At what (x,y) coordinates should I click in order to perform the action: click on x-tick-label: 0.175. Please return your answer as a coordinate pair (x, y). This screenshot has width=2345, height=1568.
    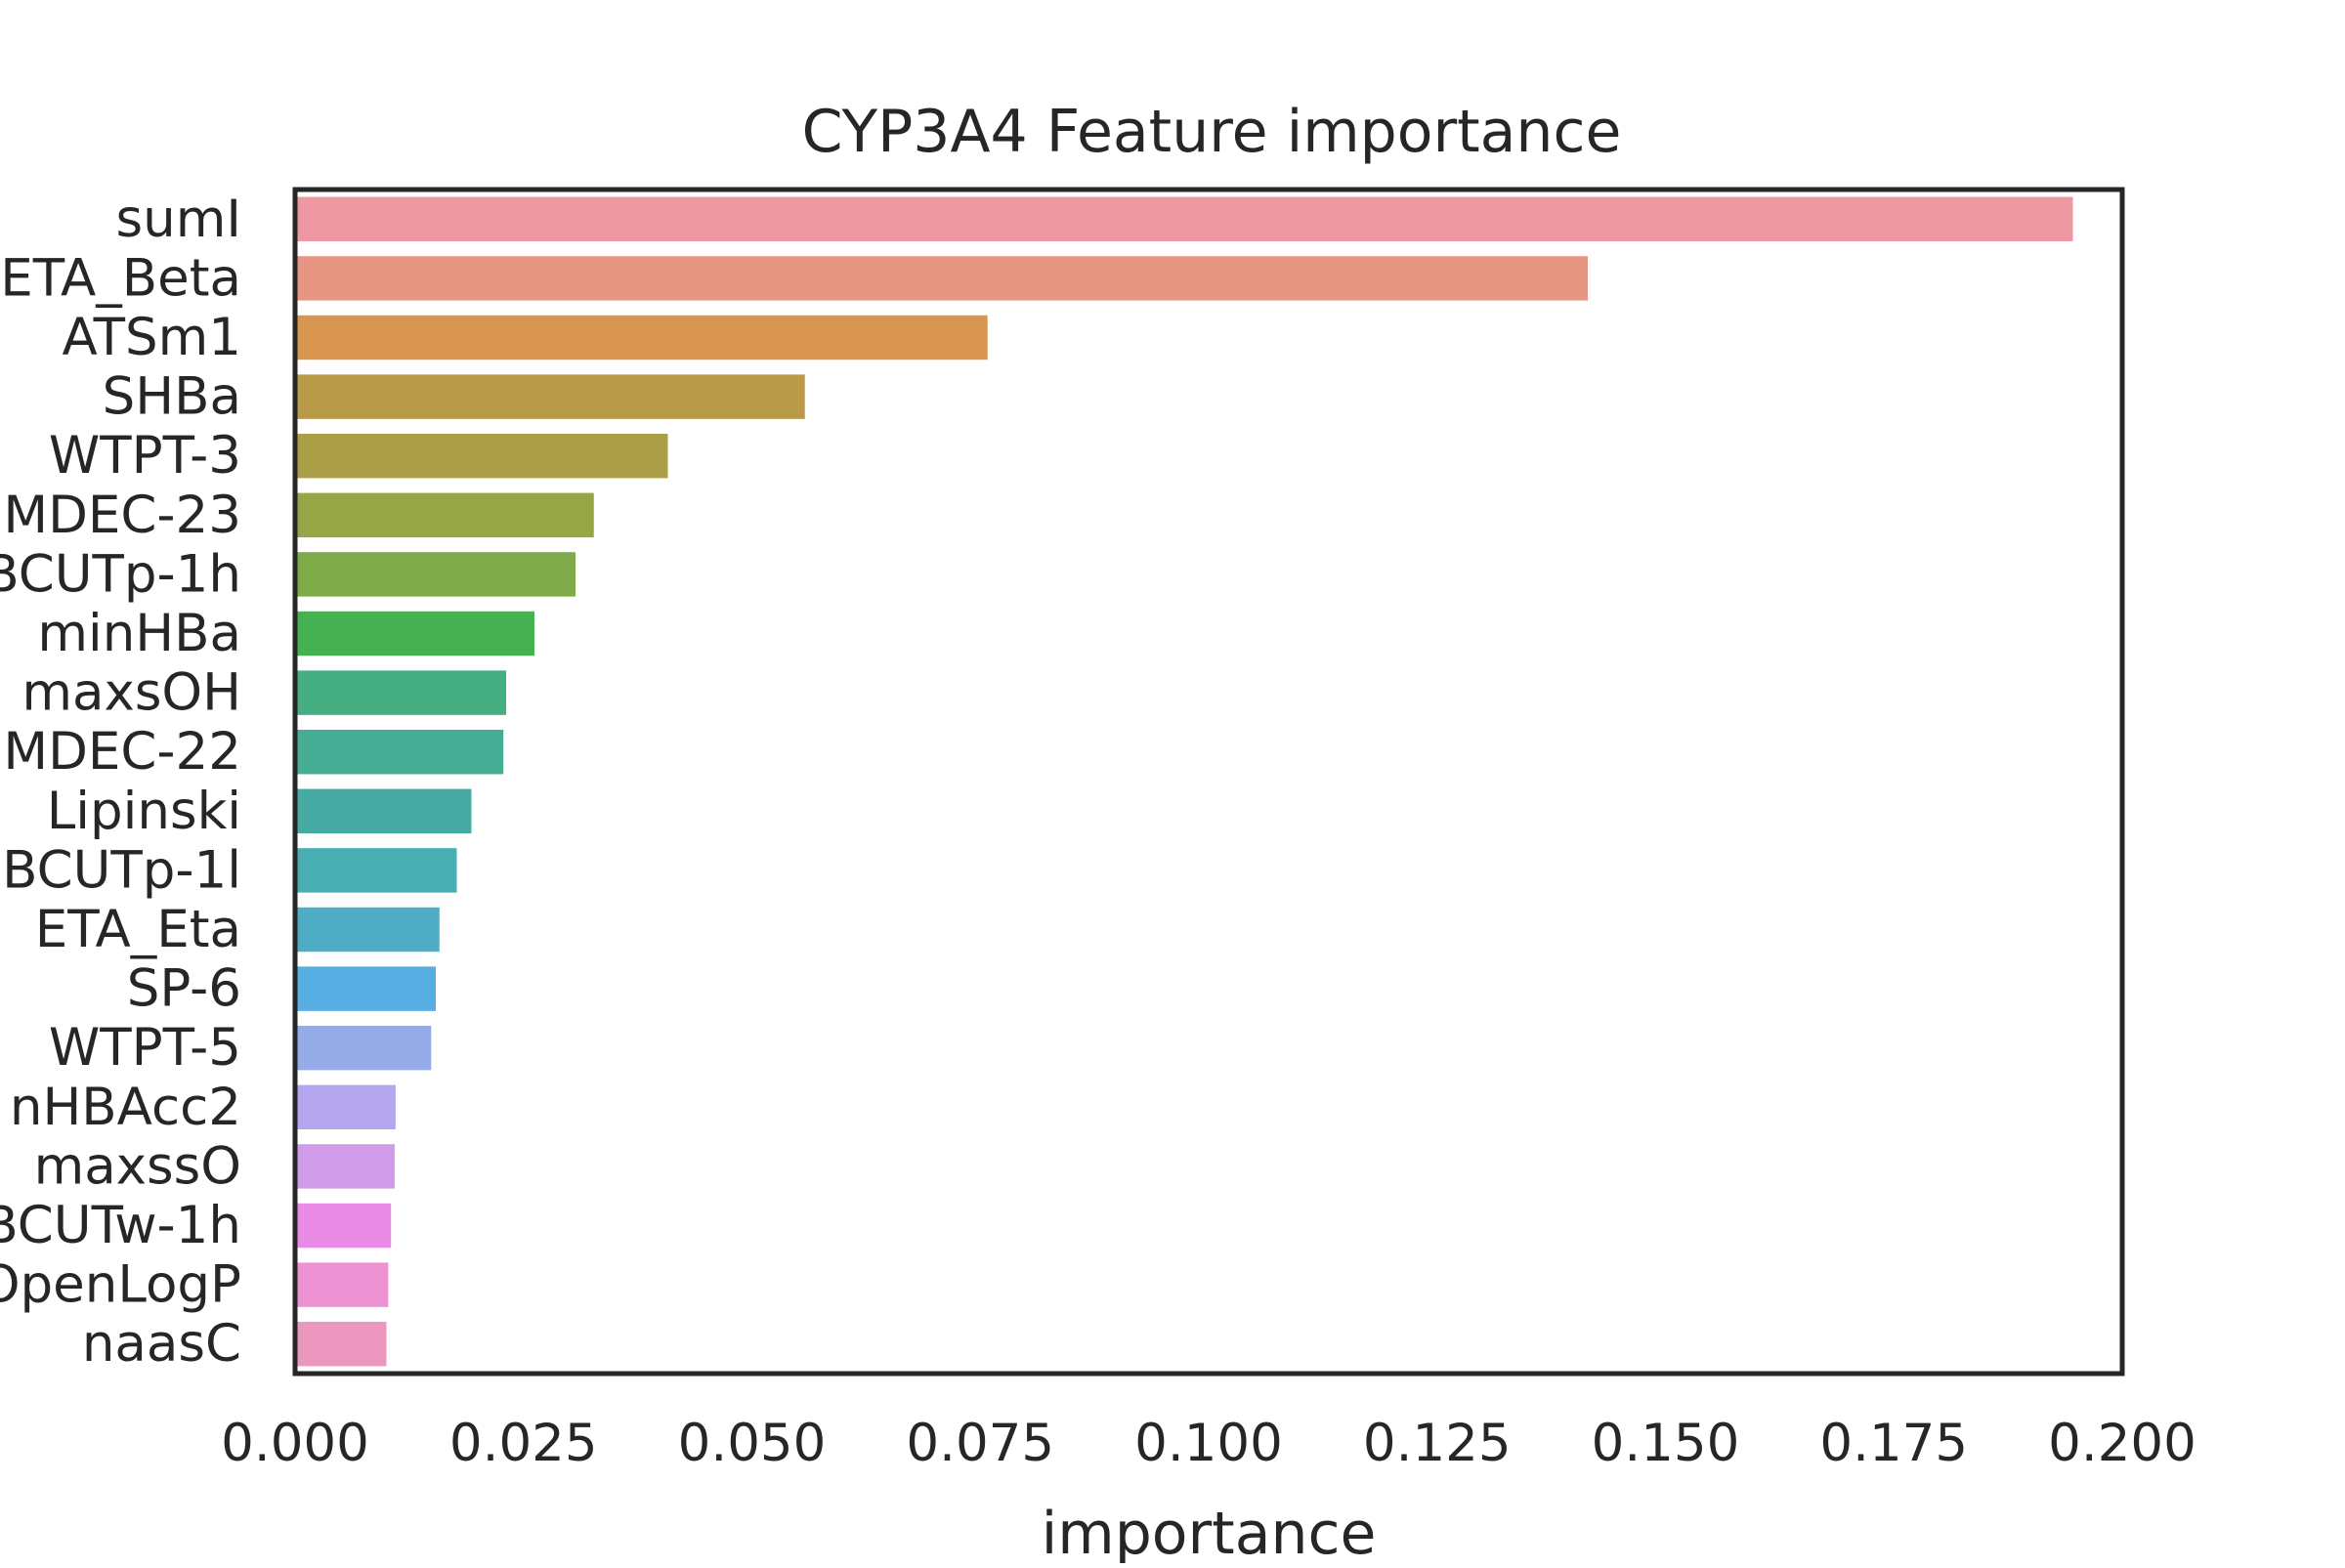
    Looking at the image, I should click on (1893, 1443).